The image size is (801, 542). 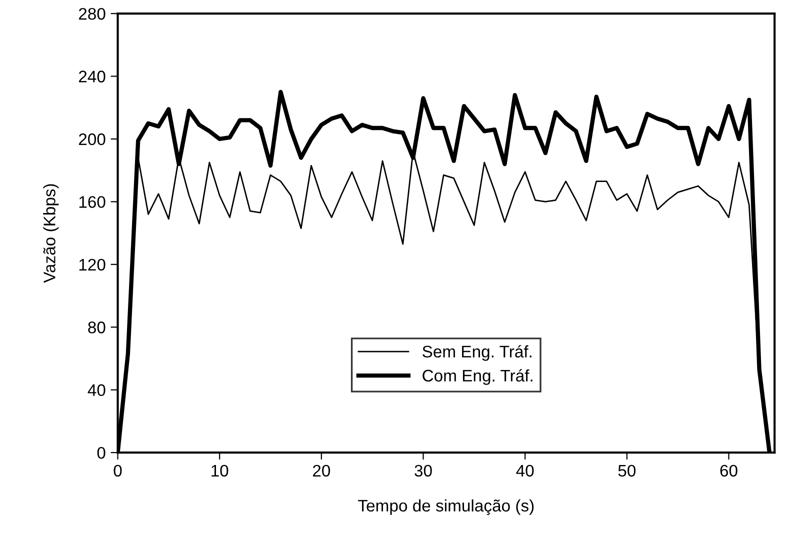 I want to click on legend-label: Com Eng. Tráf., so click(x=477, y=377).